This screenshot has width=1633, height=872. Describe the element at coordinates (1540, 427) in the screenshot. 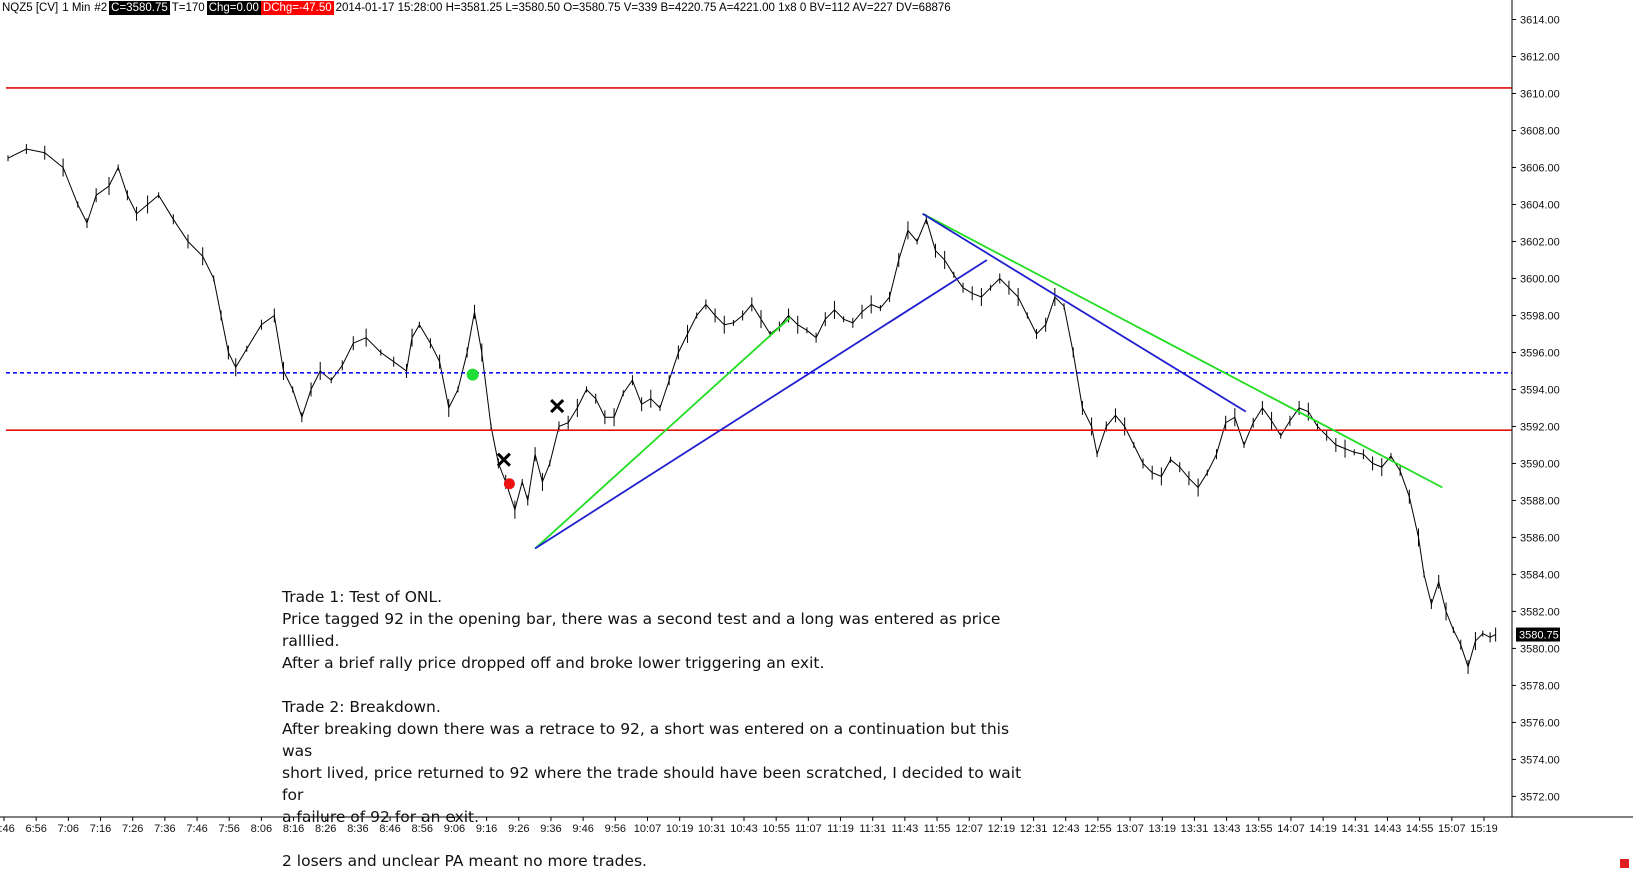

I see `price-tick-label: 3592.00` at that location.